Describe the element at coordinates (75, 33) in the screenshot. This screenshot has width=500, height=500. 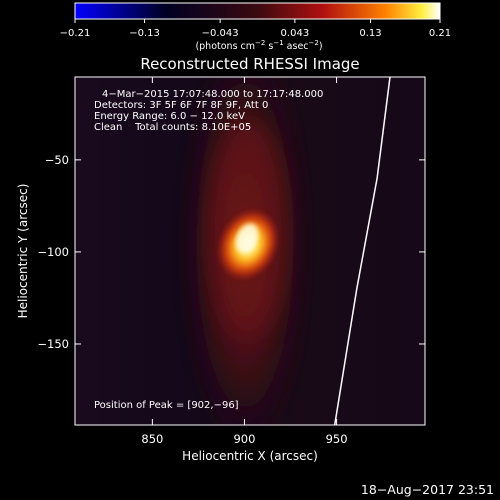
I see `colorbar-tick-label: −0.21` at that location.